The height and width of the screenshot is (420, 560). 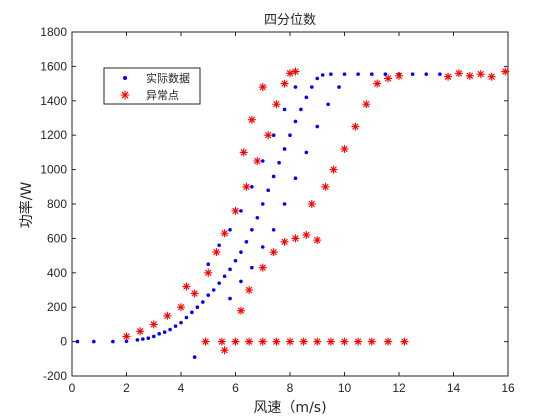 What do you see at coordinates (290, 20) in the screenshot?
I see `chart-title: 四分位数` at bounding box center [290, 20].